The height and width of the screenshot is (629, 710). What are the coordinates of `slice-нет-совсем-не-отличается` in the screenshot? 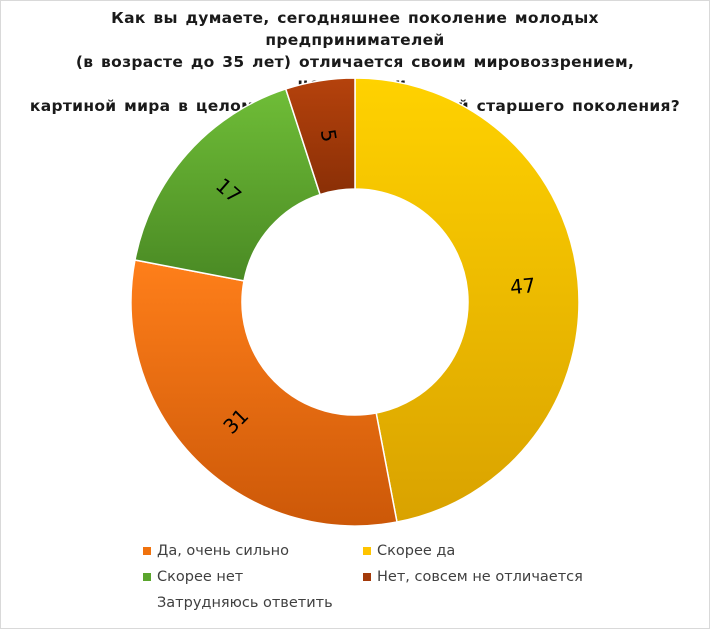 It's located at (320, 136).